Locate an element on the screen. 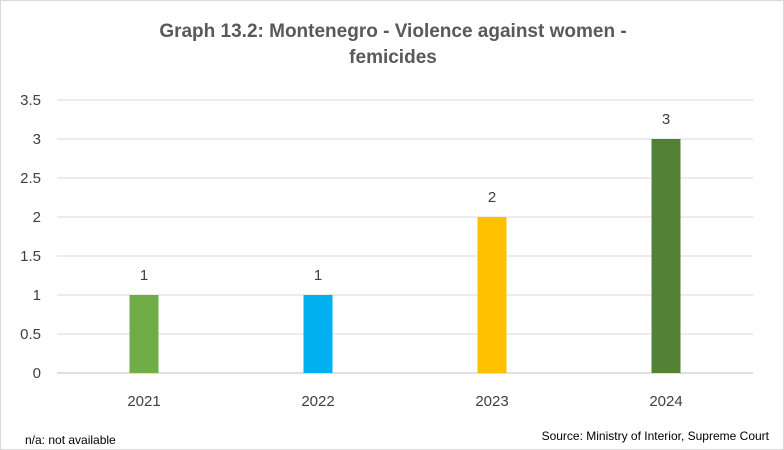 This screenshot has width=784, height=450. y-tick-label: 3.5 is located at coordinates (30, 100).